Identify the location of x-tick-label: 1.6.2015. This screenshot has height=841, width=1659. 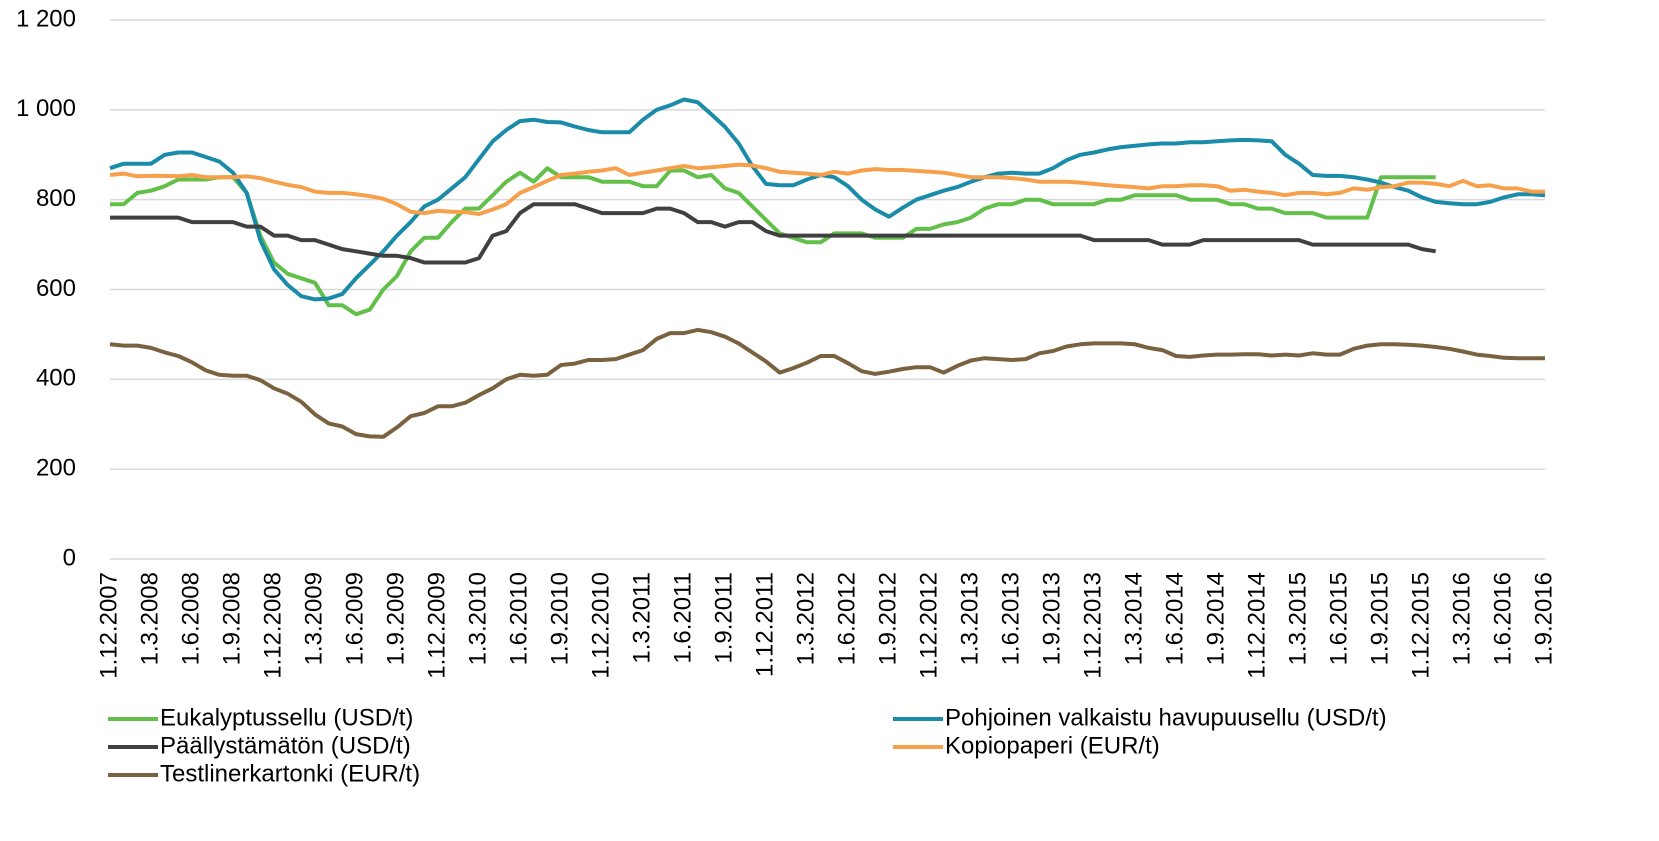
(1338, 618).